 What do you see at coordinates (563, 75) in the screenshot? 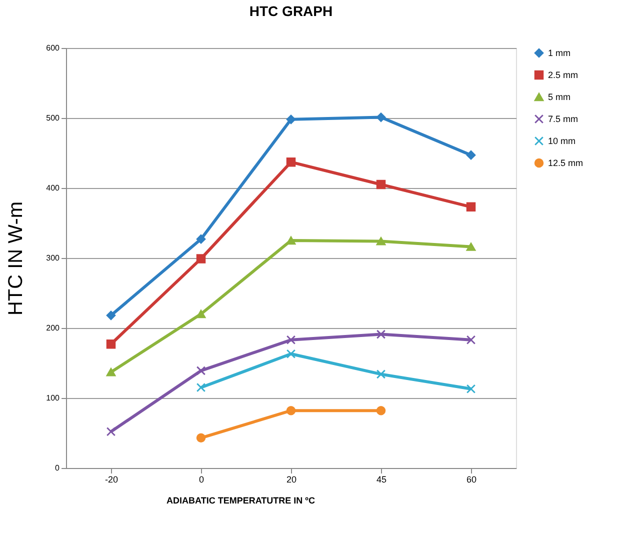
I see `legend-label: 2.5 mm` at bounding box center [563, 75].